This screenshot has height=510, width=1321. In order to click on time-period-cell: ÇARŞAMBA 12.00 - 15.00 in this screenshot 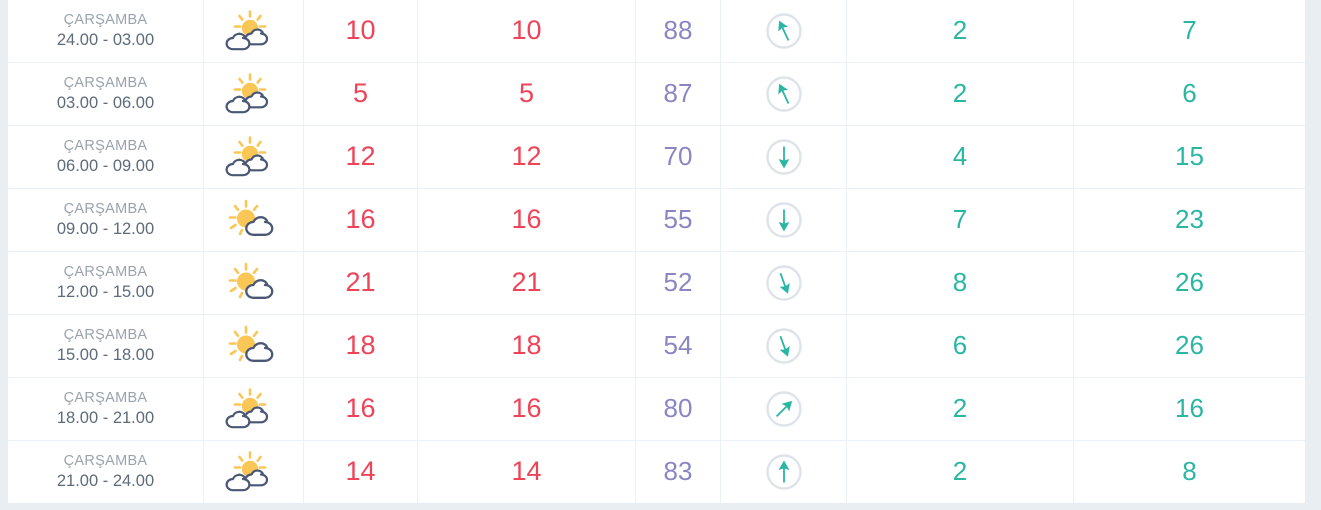, I will do `click(106, 283)`.